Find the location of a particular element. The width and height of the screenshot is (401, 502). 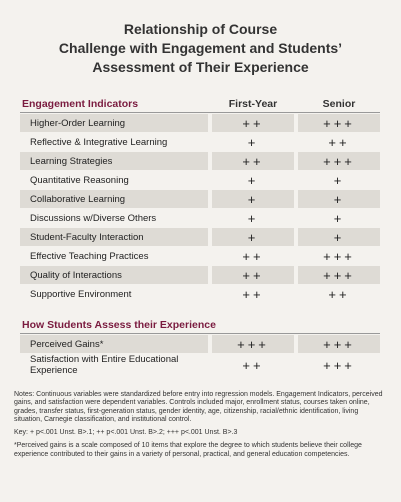

table-row: Collaborative Learning + + is located at coordinates (200, 199).